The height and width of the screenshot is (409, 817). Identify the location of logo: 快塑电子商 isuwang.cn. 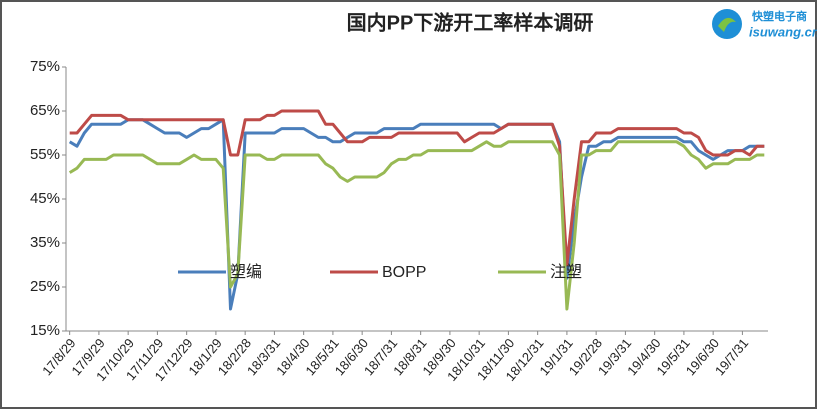
(764, 24).